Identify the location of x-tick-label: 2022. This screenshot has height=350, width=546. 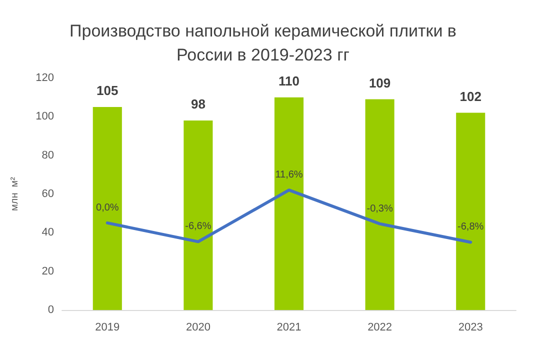
(380, 328).